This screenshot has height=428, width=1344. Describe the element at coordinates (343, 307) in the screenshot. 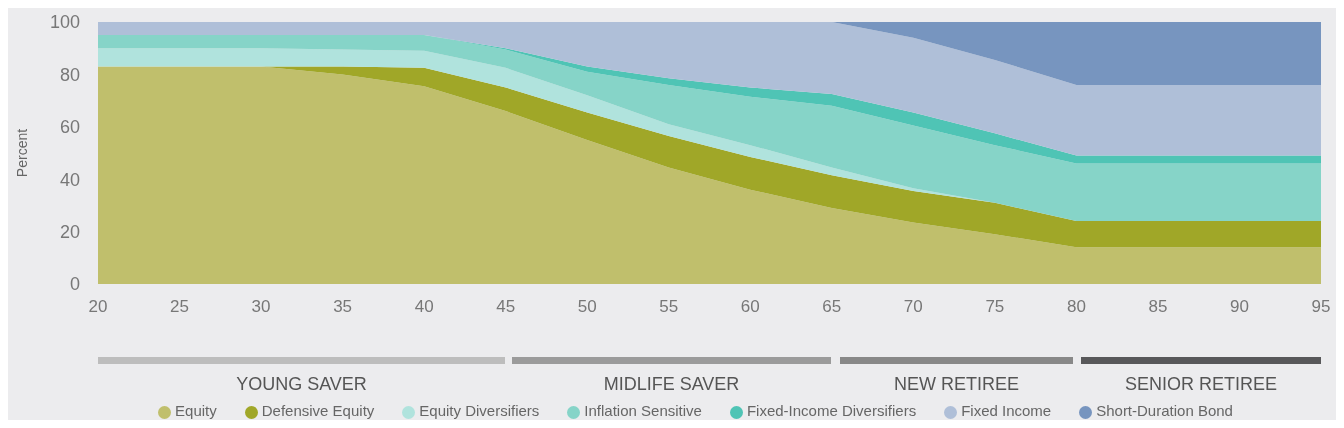

I see `x-tick-label: 35` at that location.